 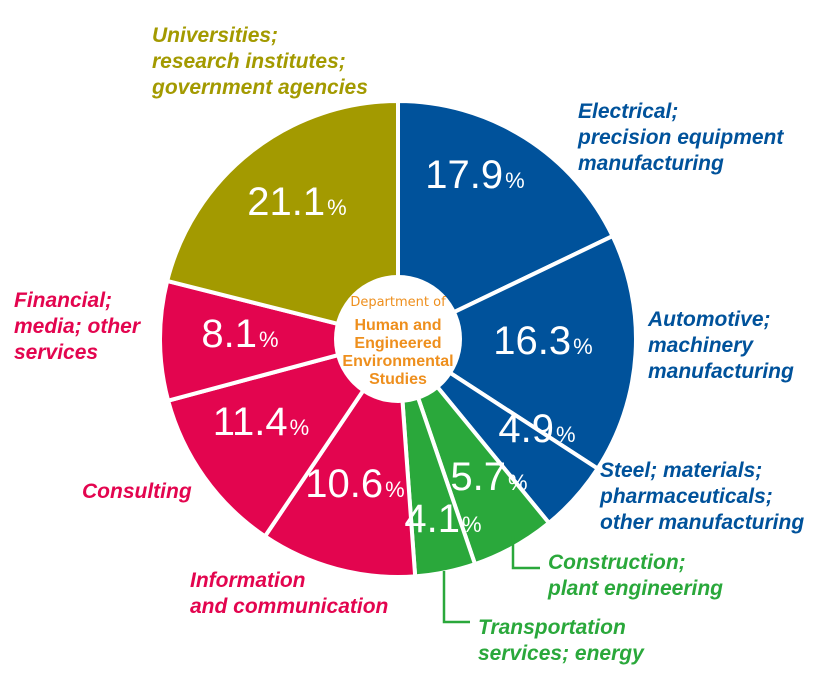 What do you see at coordinates (635, 575) in the screenshot?
I see `category-label-4: Construction; plant engineering` at bounding box center [635, 575].